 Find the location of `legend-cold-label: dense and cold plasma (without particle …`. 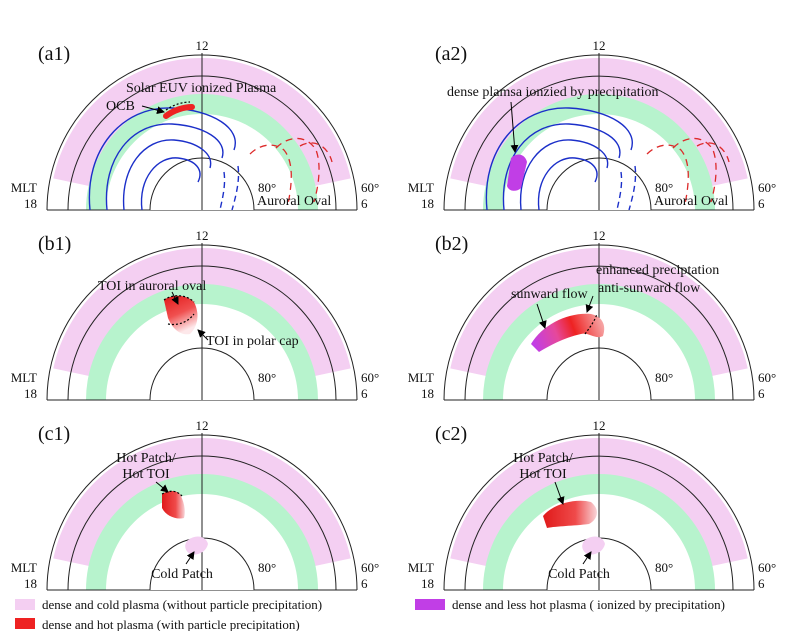

legend-cold-label: dense and cold plasma (without particle … is located at coordinates (182, 604).